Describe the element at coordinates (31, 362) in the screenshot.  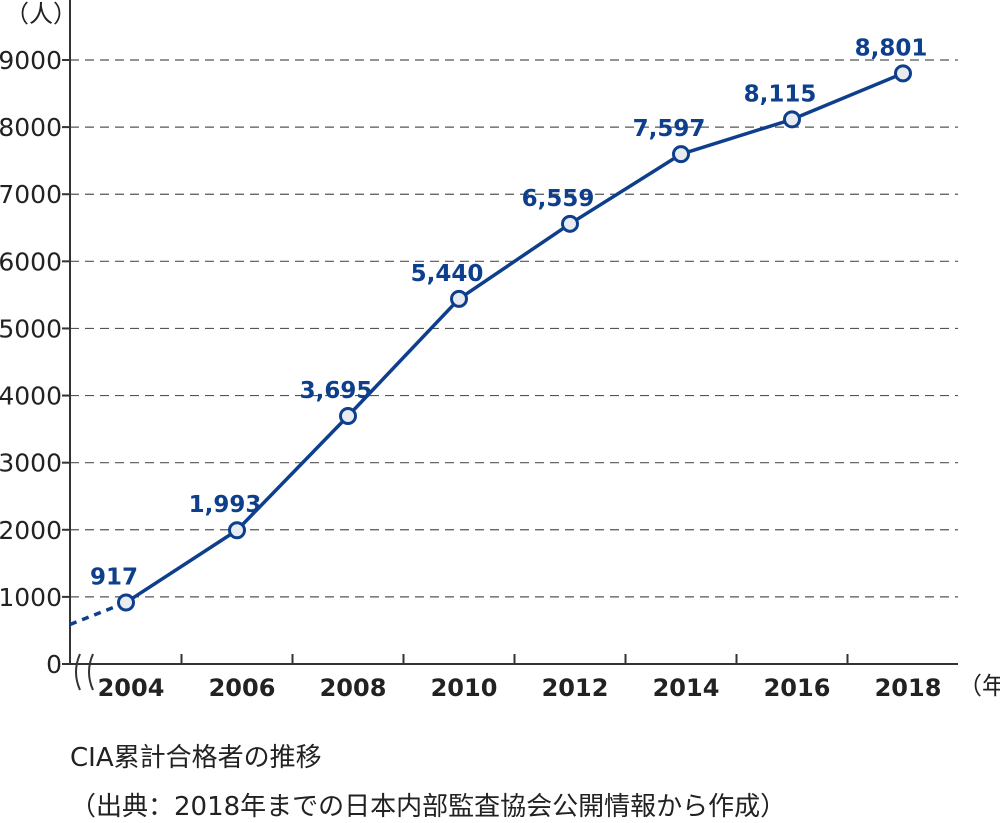
I see `y-tick-labels: 0 1000 2000 3000 4000 5000 6000 7000 8000 9000` at that location.